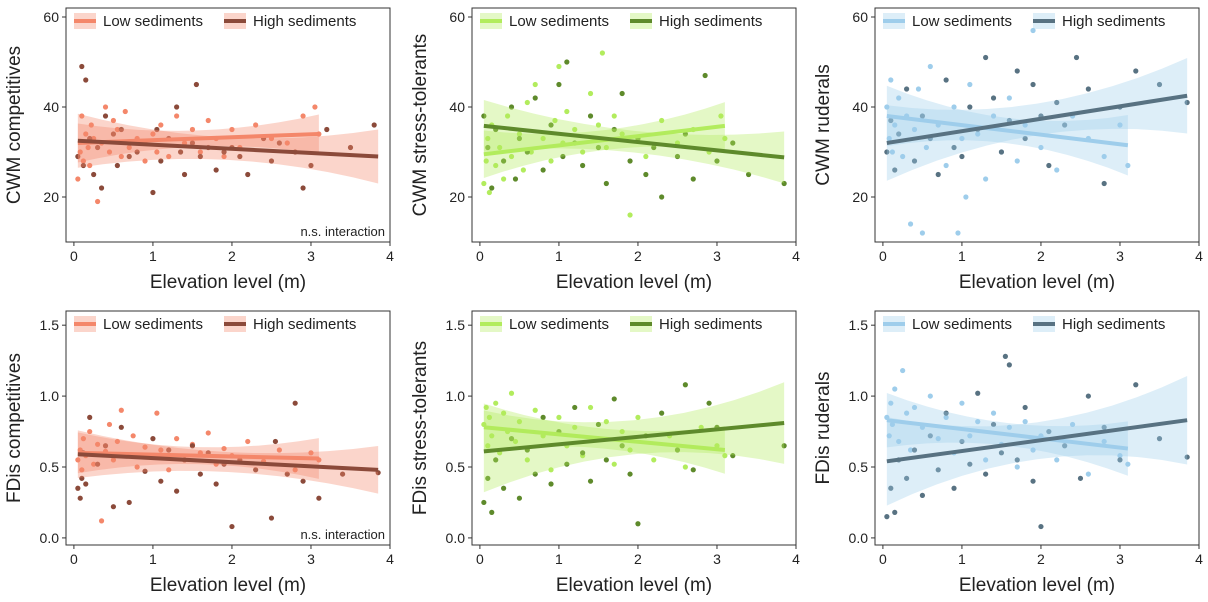  What do you see at coordinates (227, 134) in the screenshot?
I see `plot-content` at bounding box center [227, 134].